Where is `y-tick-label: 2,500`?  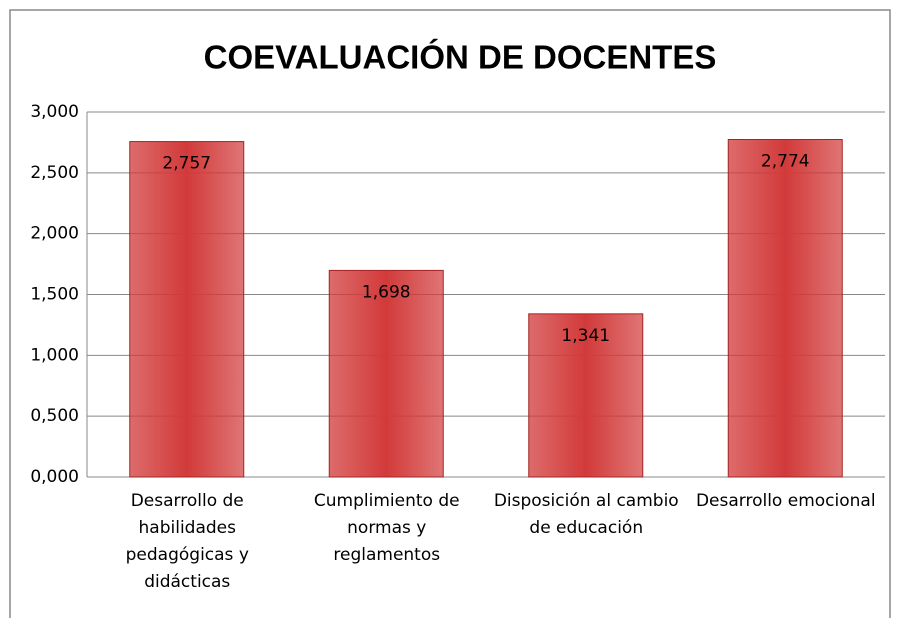
y-tick-label: 2,500 is located at coordinates (54, 173).